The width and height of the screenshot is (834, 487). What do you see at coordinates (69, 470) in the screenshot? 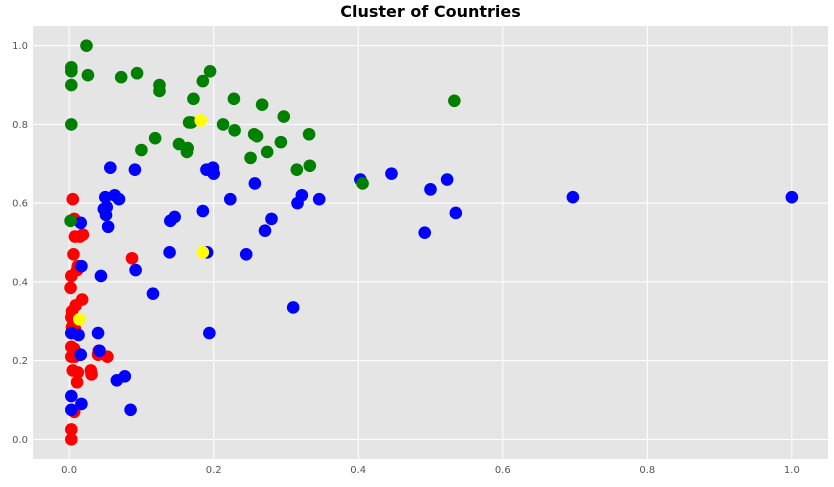
I see `x-tick-label: 0.0` at bounding box center [69, 470].